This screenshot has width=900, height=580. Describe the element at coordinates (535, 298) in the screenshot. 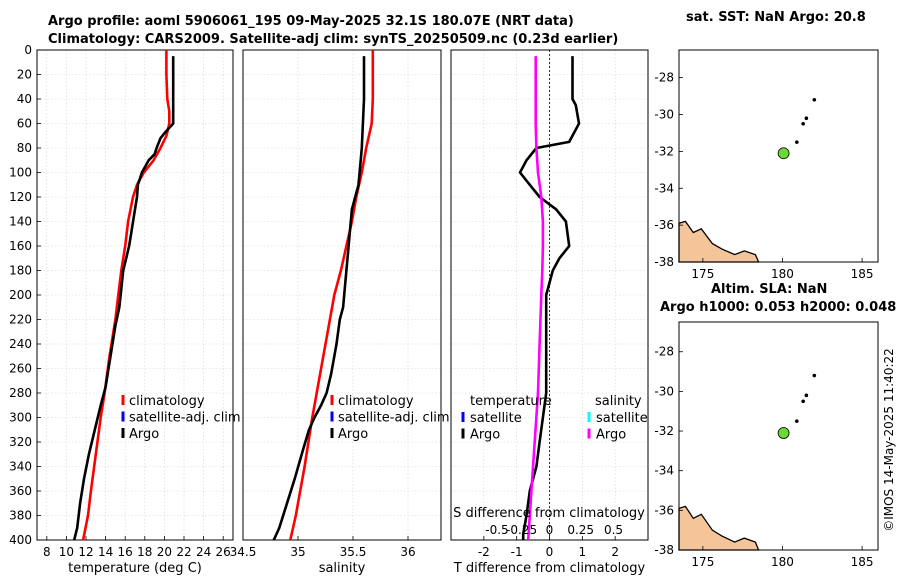

I see `series-s-difference-argo-` at that location.